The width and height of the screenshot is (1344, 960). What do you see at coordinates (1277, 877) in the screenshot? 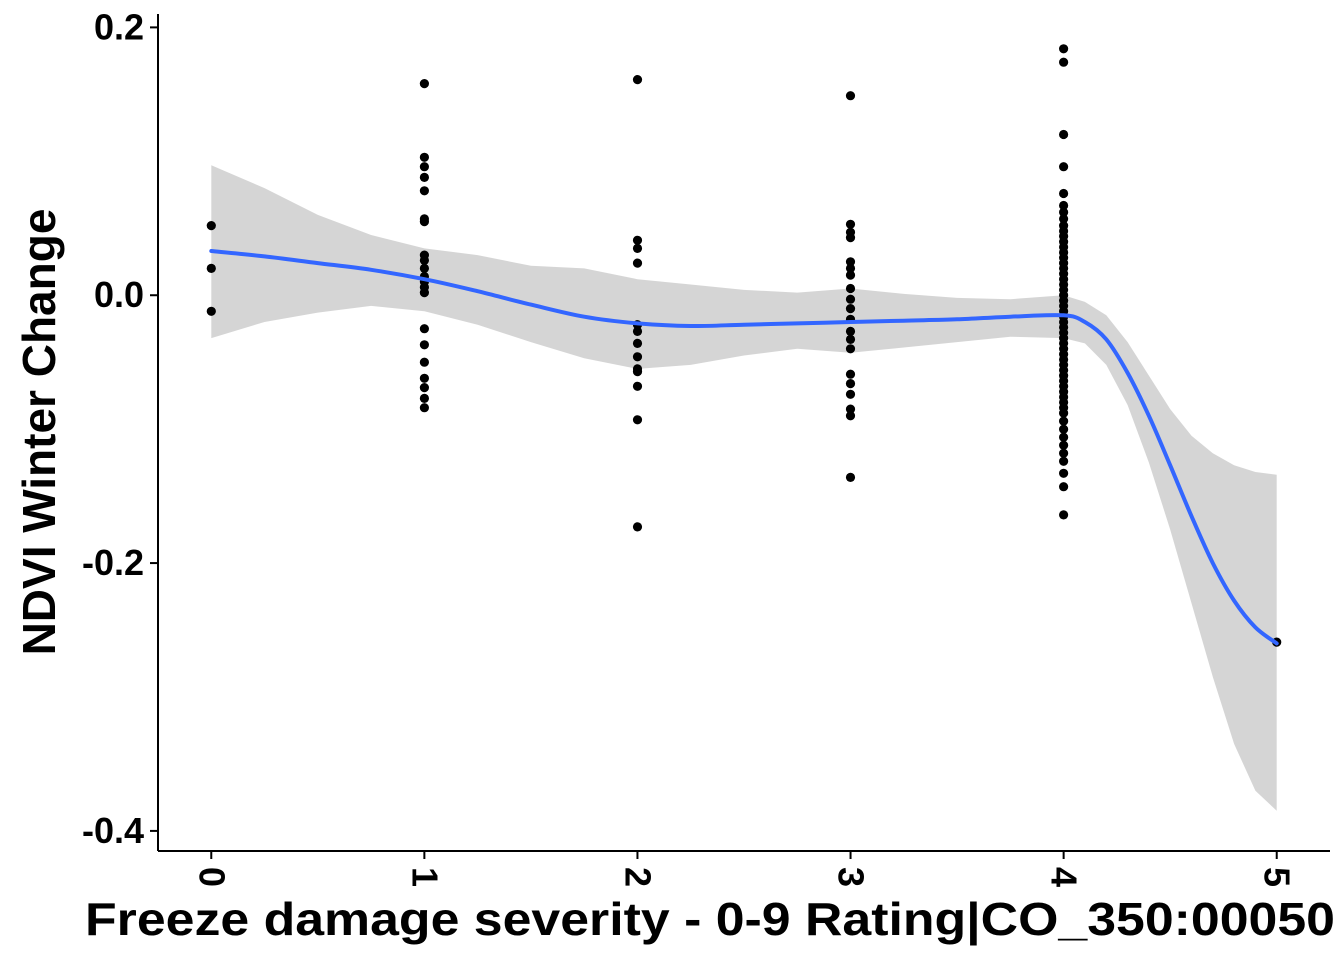
I see `x-tick-label: 5` at bounding box center [1277, 877].